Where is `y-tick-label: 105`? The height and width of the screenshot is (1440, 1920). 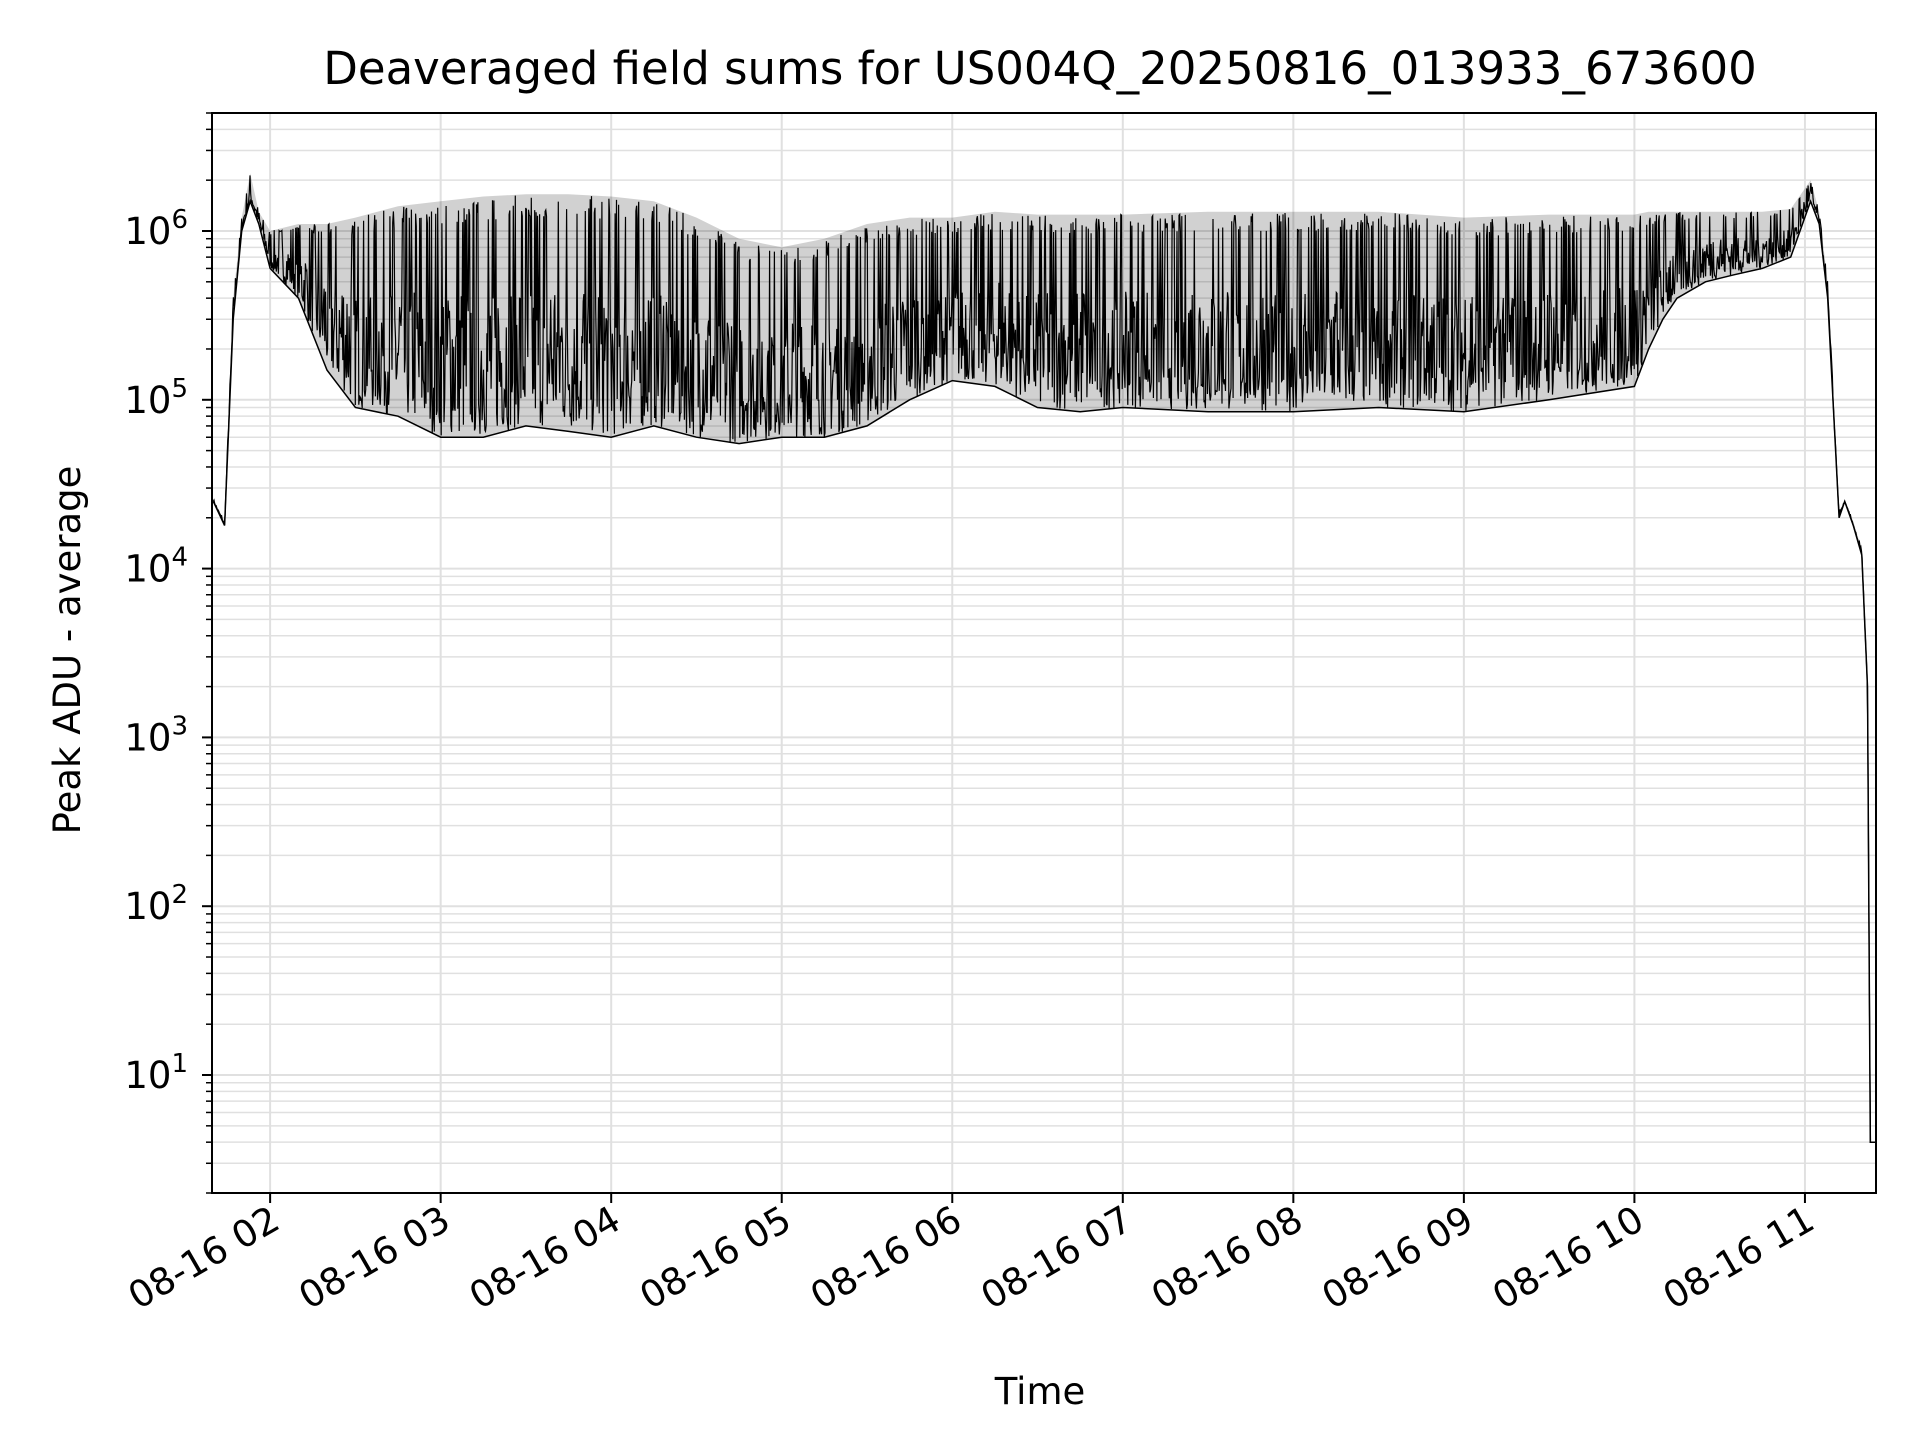
y-tick-label: 105 is located at coordinates (156, 398).